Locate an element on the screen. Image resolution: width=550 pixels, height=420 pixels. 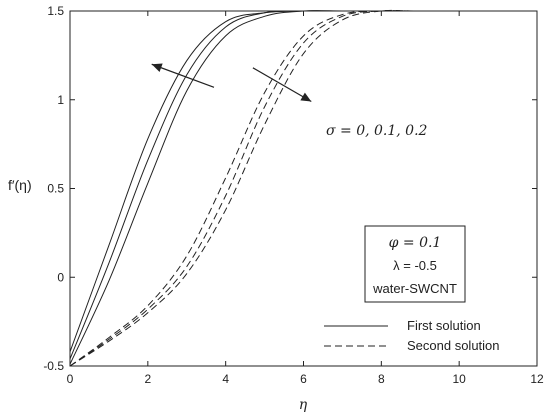
x-tick-label: 2 is located at coordinates (147, 379).